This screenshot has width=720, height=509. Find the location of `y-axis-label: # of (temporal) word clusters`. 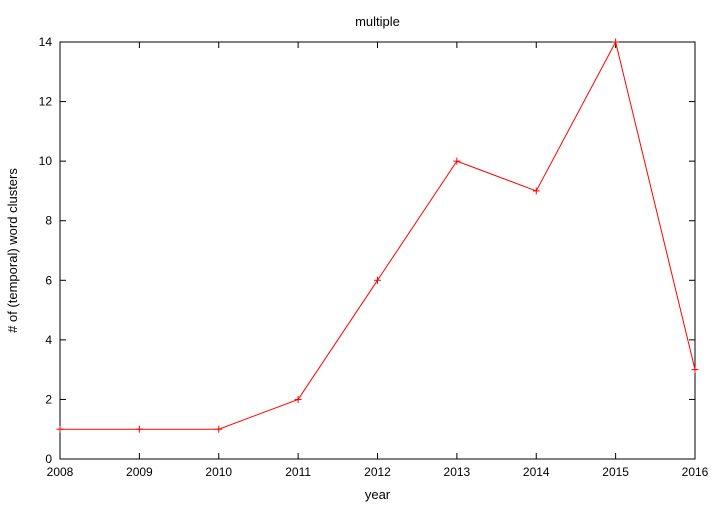

y-axis-label: # of (temporal) word clusters is located at coordinates (12, 250).